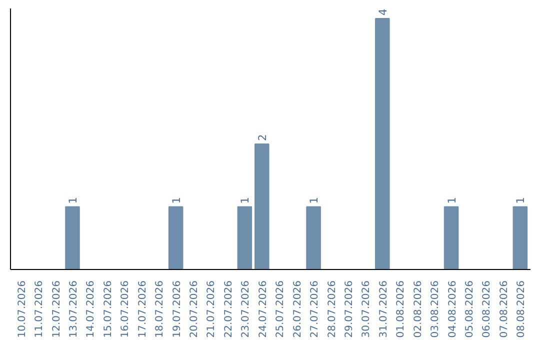 The image size is (540, 340). I want to click on x-tick-label: 30.07.2026, so click(366, 309).